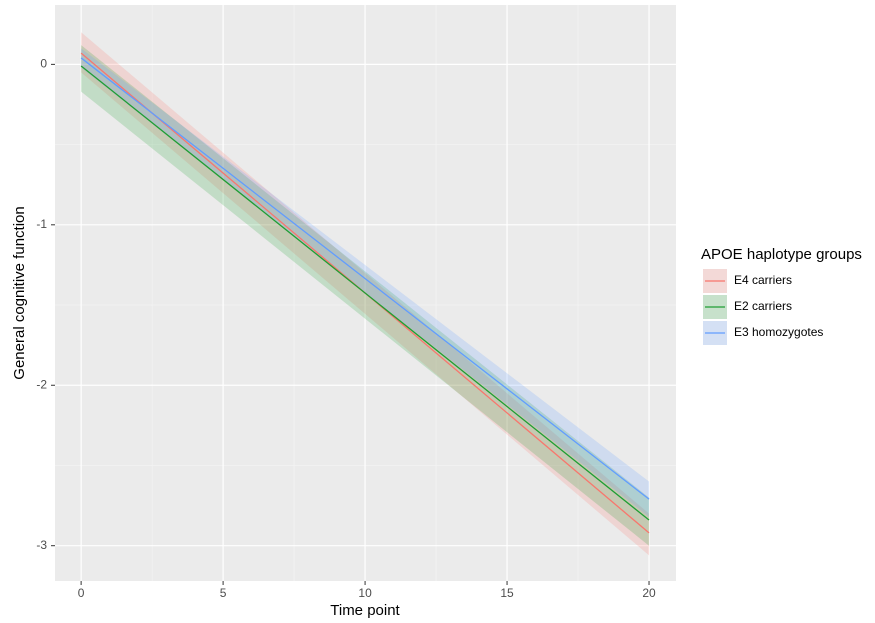 Image resolution: width=875 pixels, height=623 pixels. I want to click on legend-title: APOE haplotype groups, so click(781, 254).